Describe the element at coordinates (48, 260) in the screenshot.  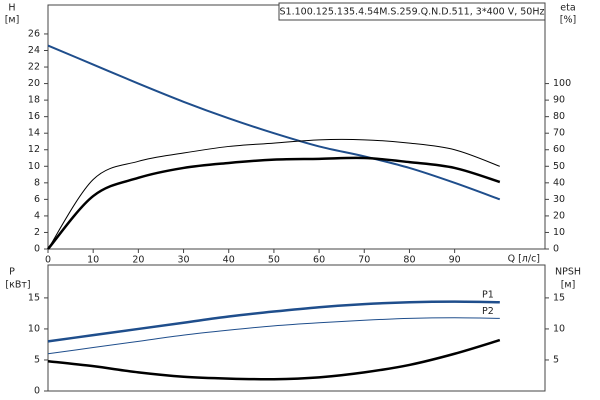
I see `x-tick-label: 0` at that location.